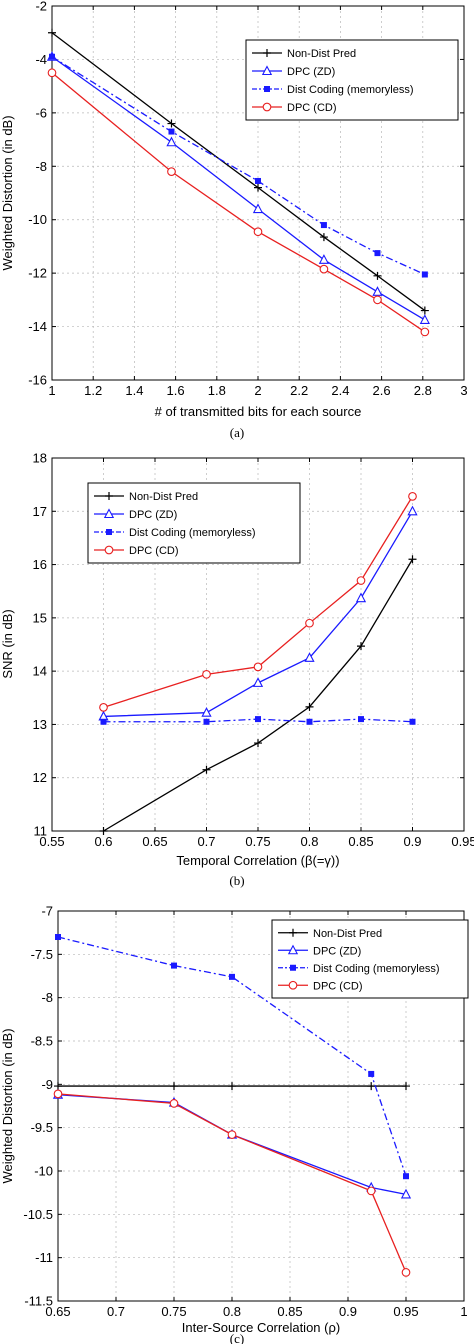 The width and height of the screenshot is (474, 1344). I want to click on x-tick-label: 0.55, so click(51, 841).